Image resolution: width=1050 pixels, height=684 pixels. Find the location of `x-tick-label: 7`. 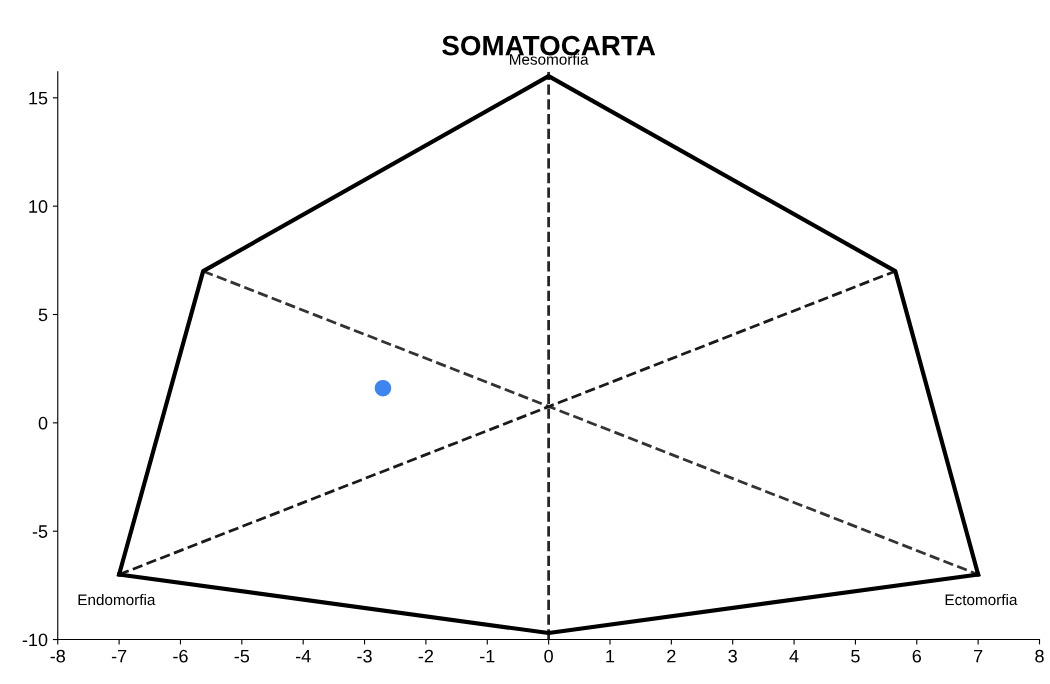

x-tick-label: 7 is located at coordinates (978, 656).